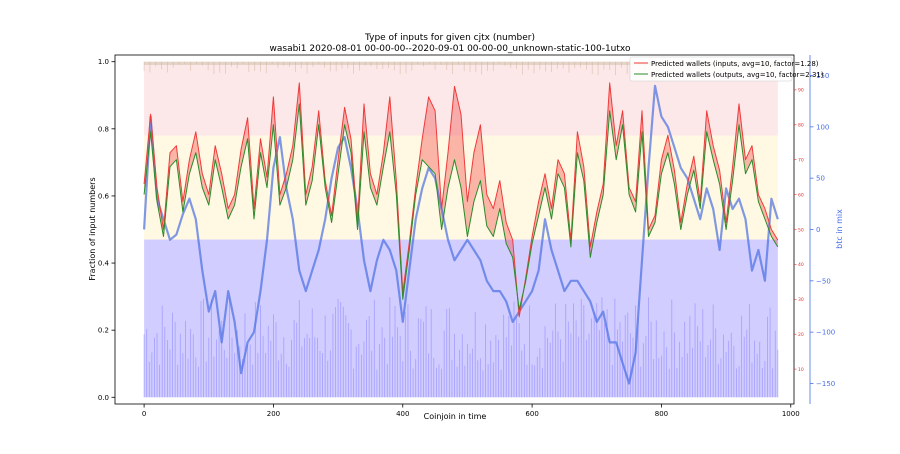  I want to click on y3-tick-label: 10, so click(801, 370).